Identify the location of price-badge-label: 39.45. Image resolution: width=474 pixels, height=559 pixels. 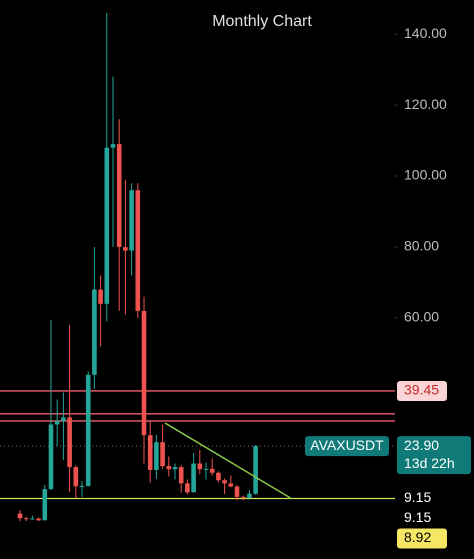
(421, 390).